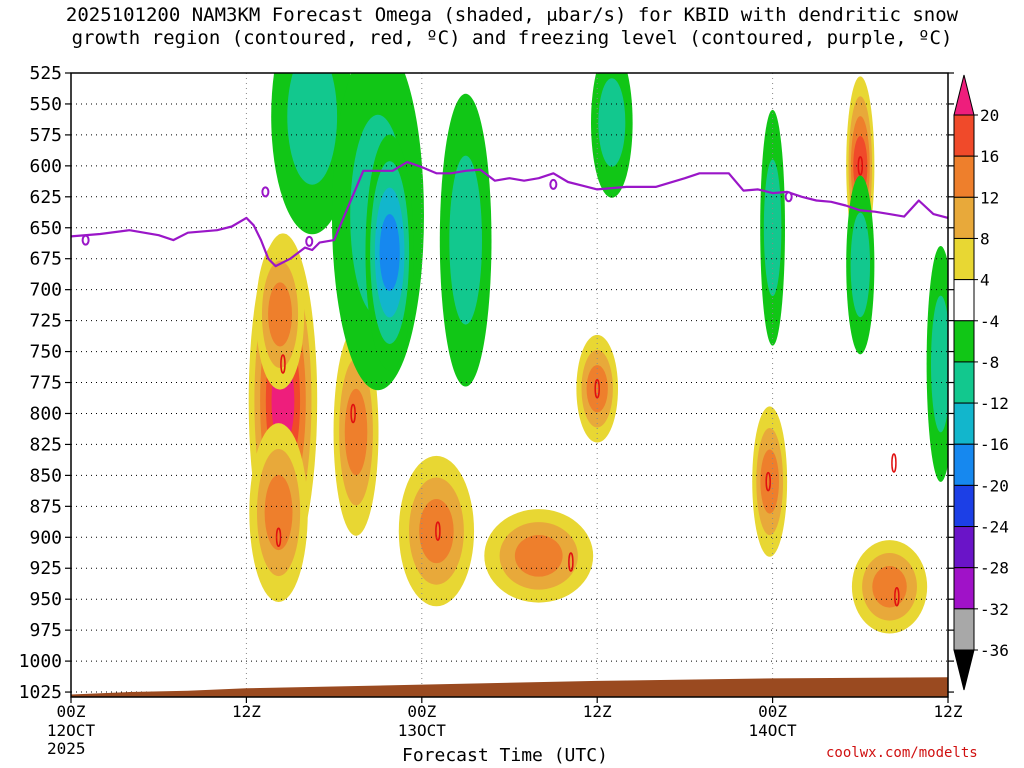 This screenshot has height=768, width=1024. I want to click on y-tick-label: 675, so click(45, 259).